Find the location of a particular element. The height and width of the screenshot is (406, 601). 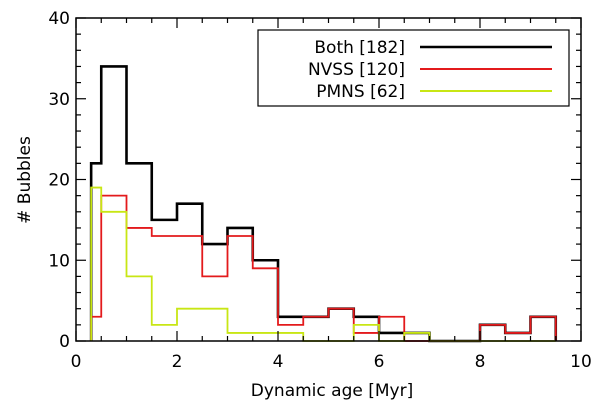

legend-label: PMNS [62] is located at coordinates (360, 92).